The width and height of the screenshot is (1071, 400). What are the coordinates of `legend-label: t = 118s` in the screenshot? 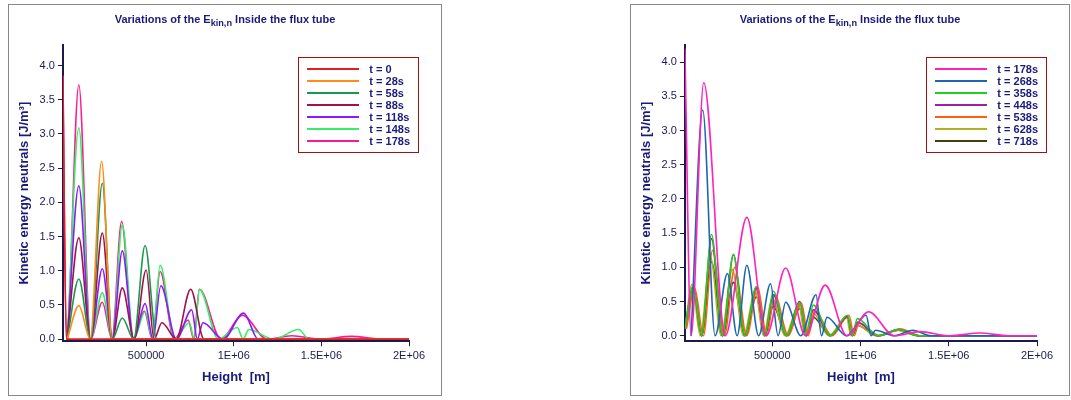 It's located at (389, 117).